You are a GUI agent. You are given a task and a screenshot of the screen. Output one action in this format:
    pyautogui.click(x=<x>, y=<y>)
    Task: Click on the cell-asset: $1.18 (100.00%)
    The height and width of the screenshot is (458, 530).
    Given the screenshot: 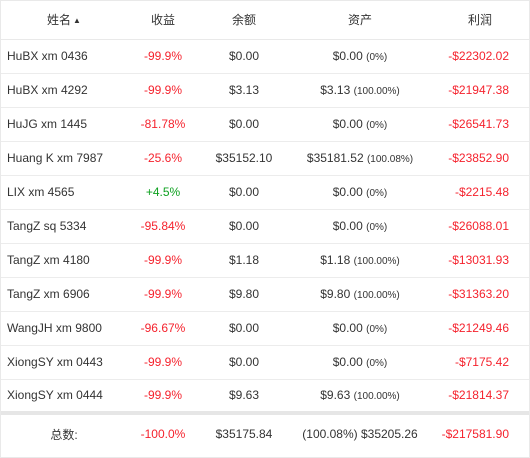 What is the action you would take?
    pyautogui.click(x=360, y=260)
    